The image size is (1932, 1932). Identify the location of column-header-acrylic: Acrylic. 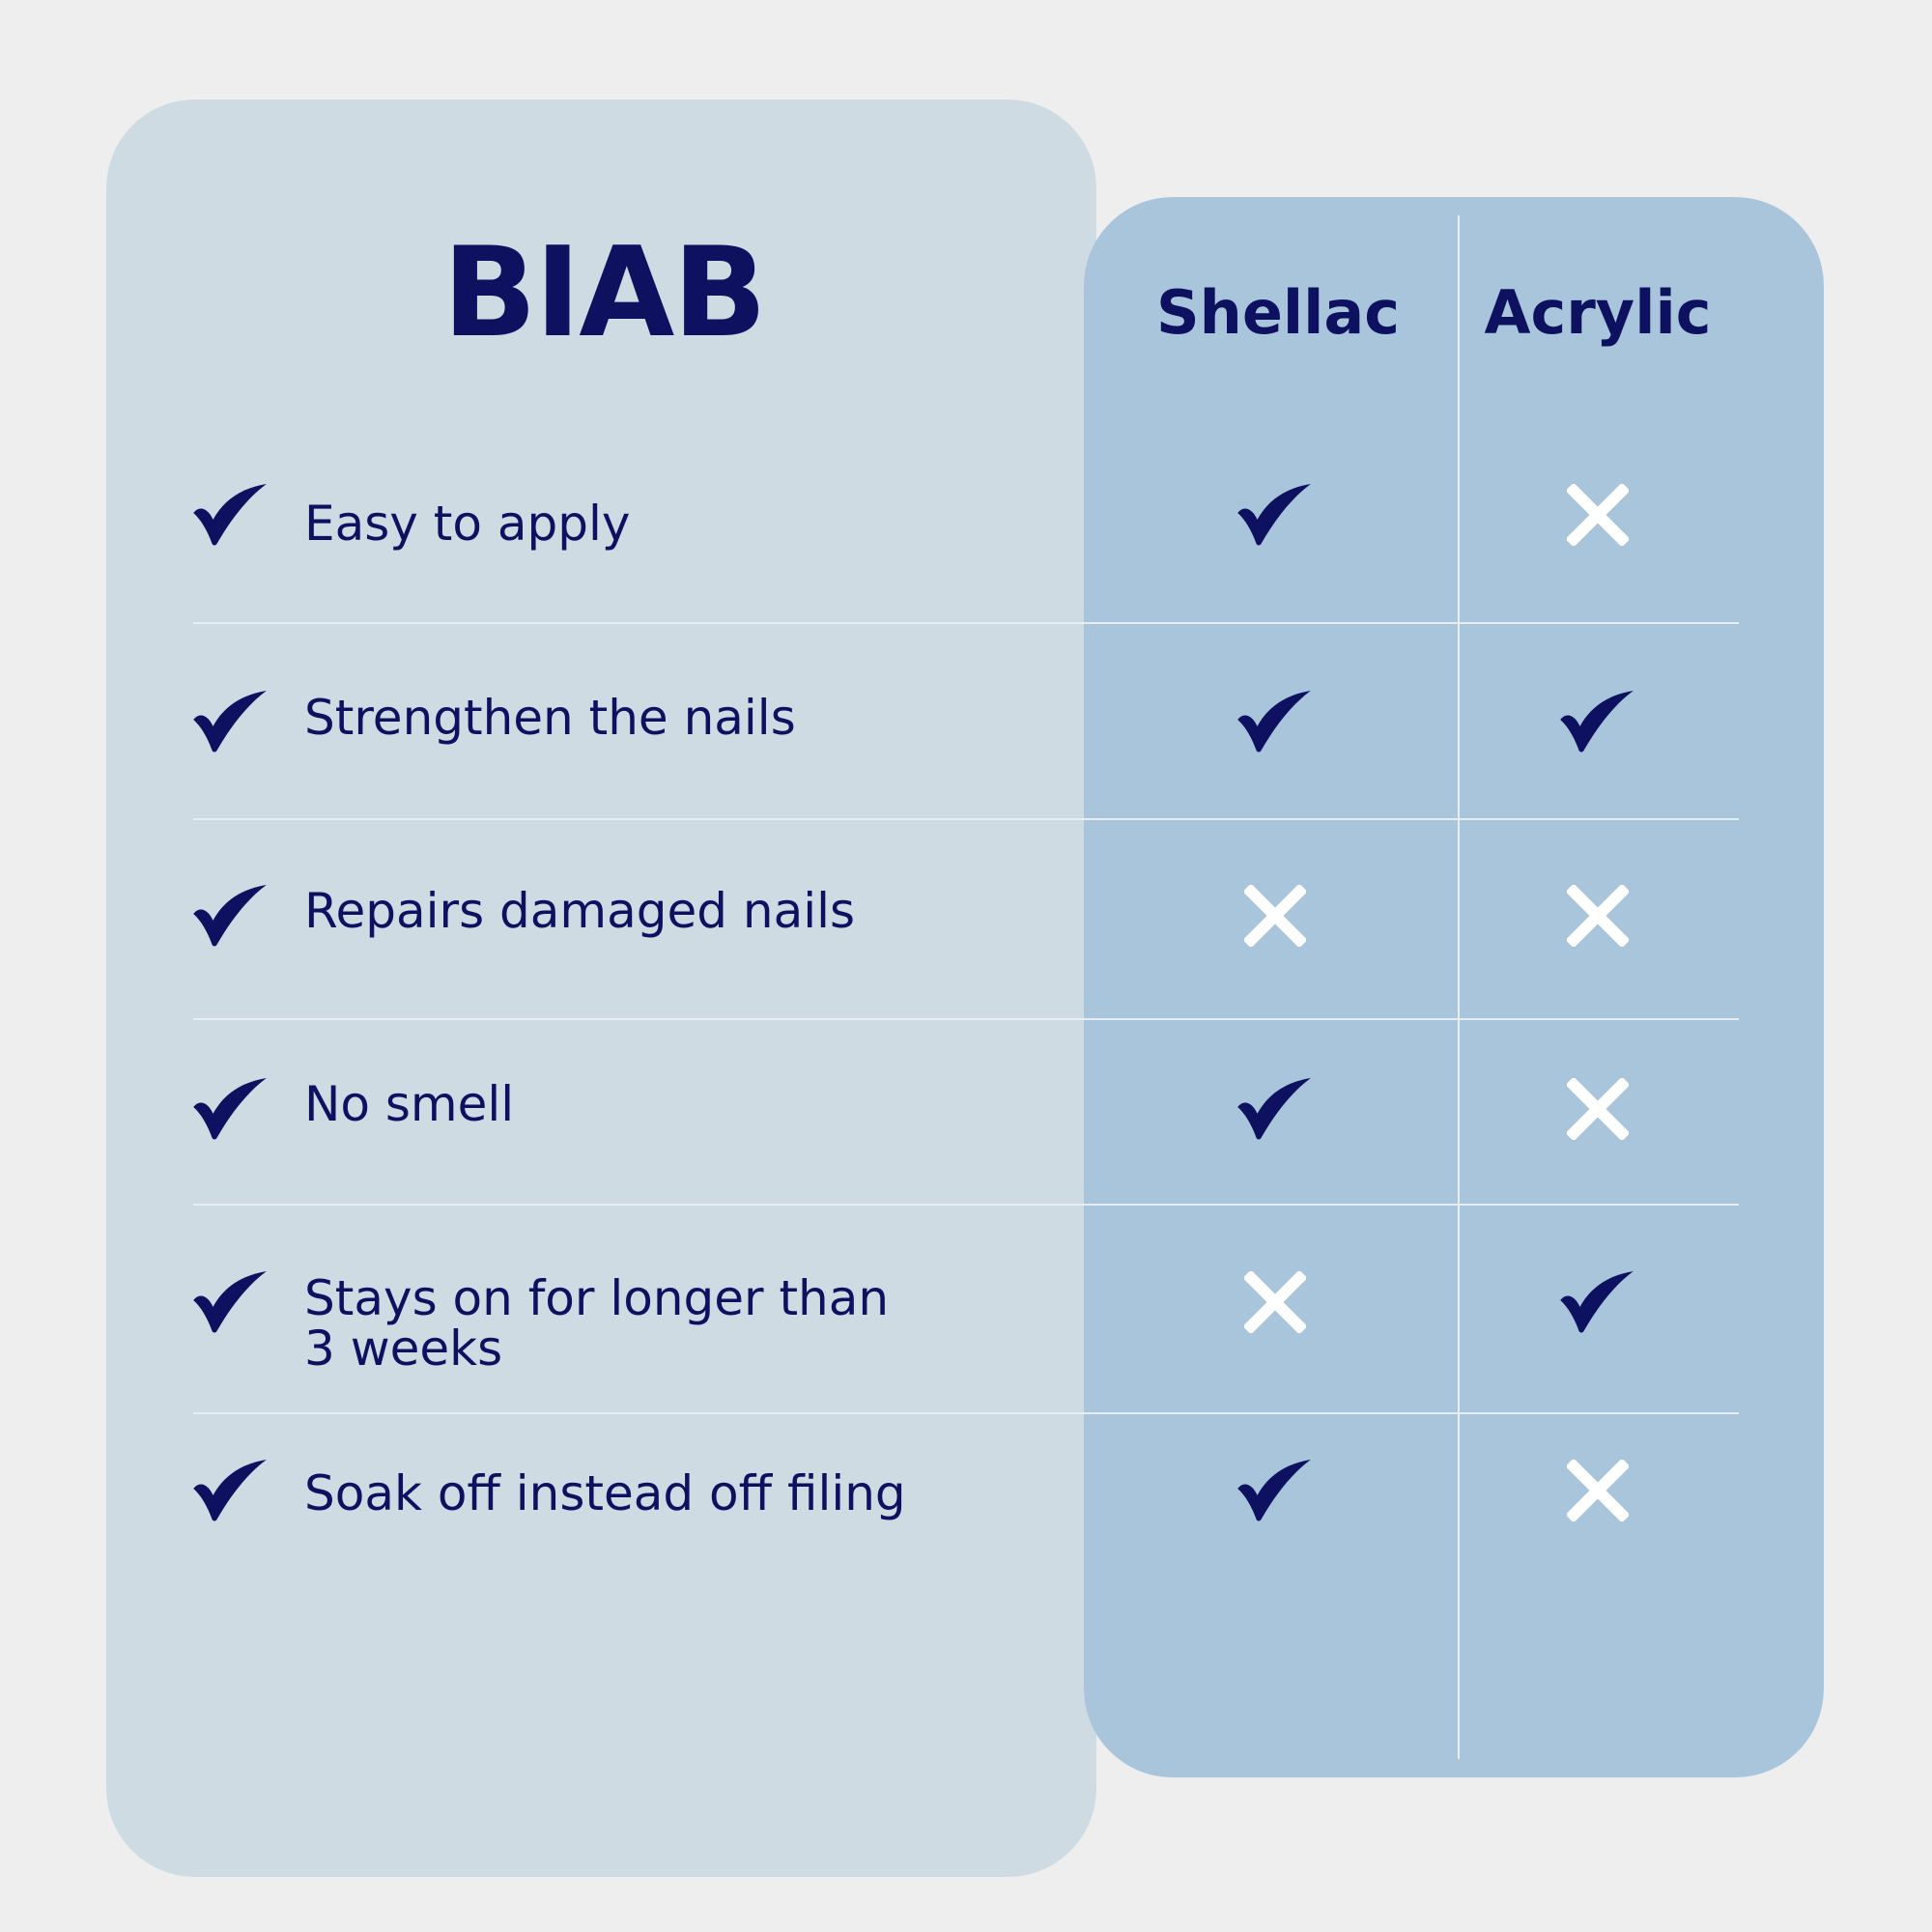
(1598, 312).